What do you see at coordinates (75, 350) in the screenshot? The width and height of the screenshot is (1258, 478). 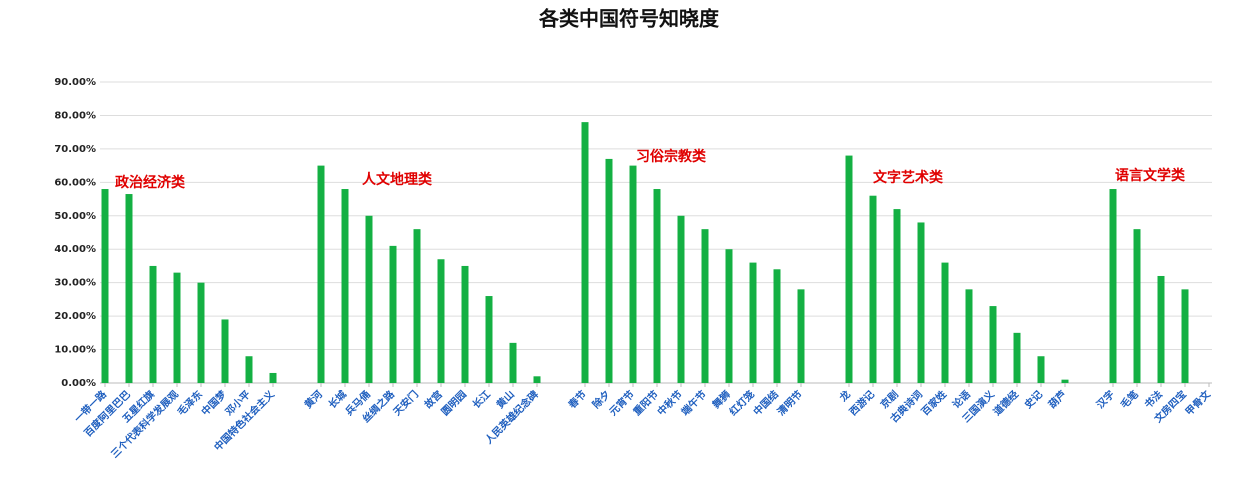 I see `y-tick-label: 10.00%` at bounding box center [75, 350].